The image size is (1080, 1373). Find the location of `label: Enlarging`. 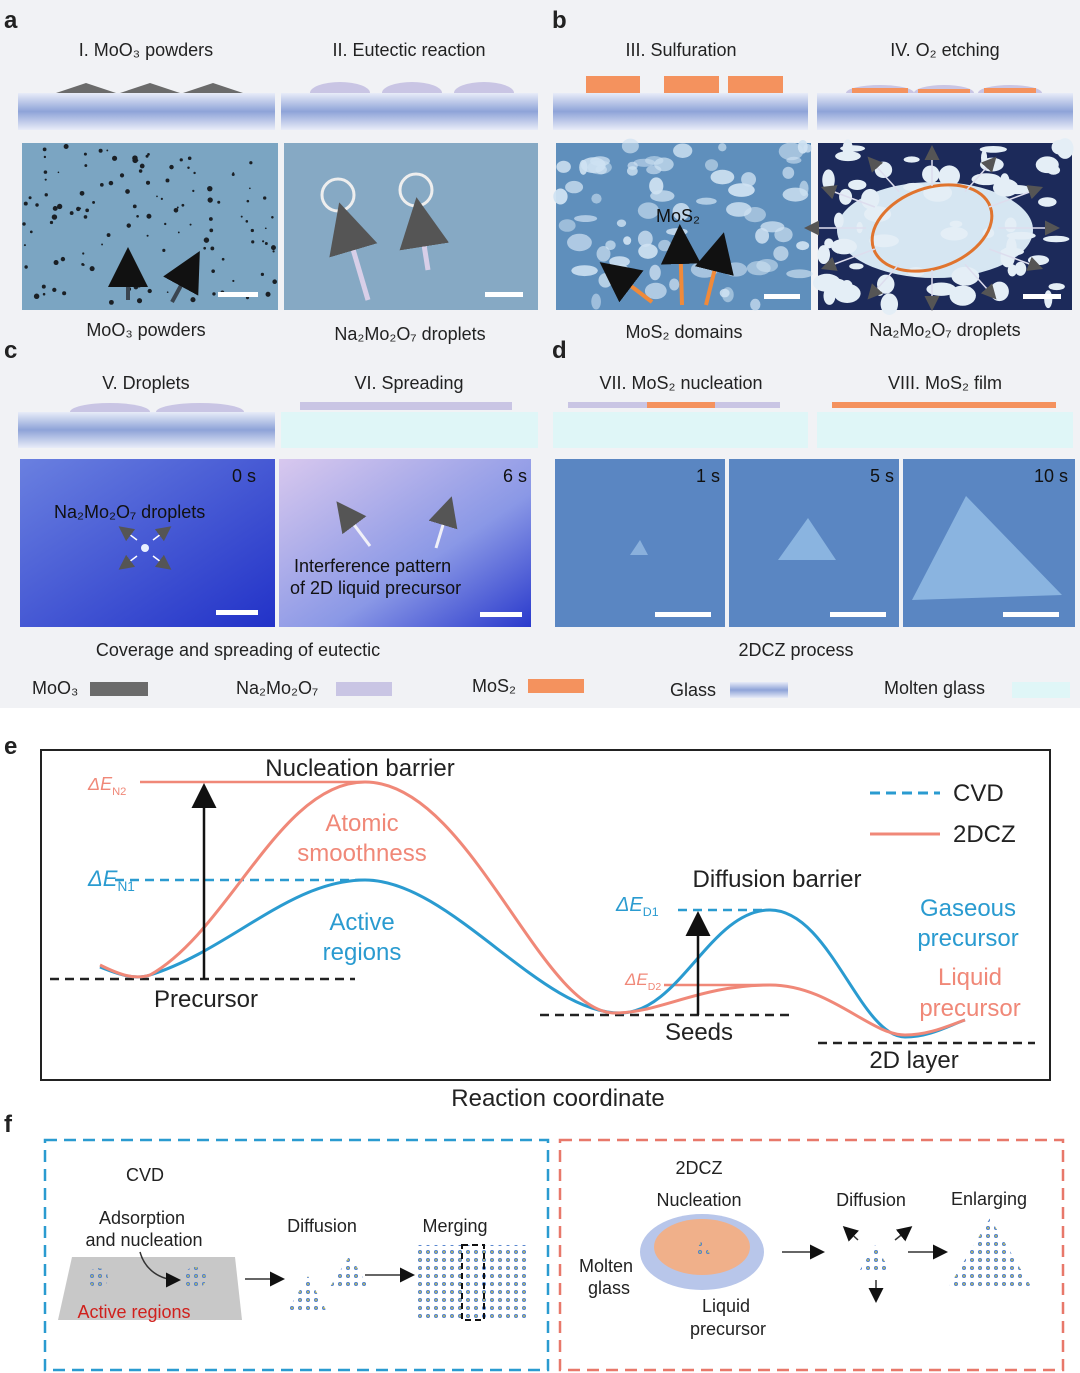

label: Enlarging is located at coordinates (989, 1199).